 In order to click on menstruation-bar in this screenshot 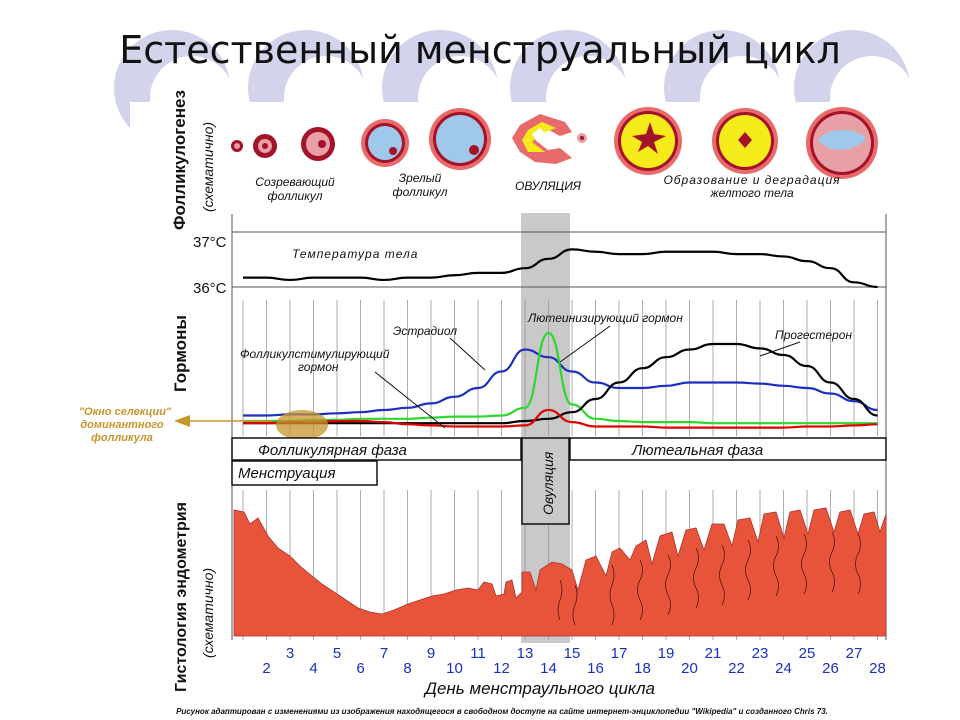, I will do `click(304, 473)`.